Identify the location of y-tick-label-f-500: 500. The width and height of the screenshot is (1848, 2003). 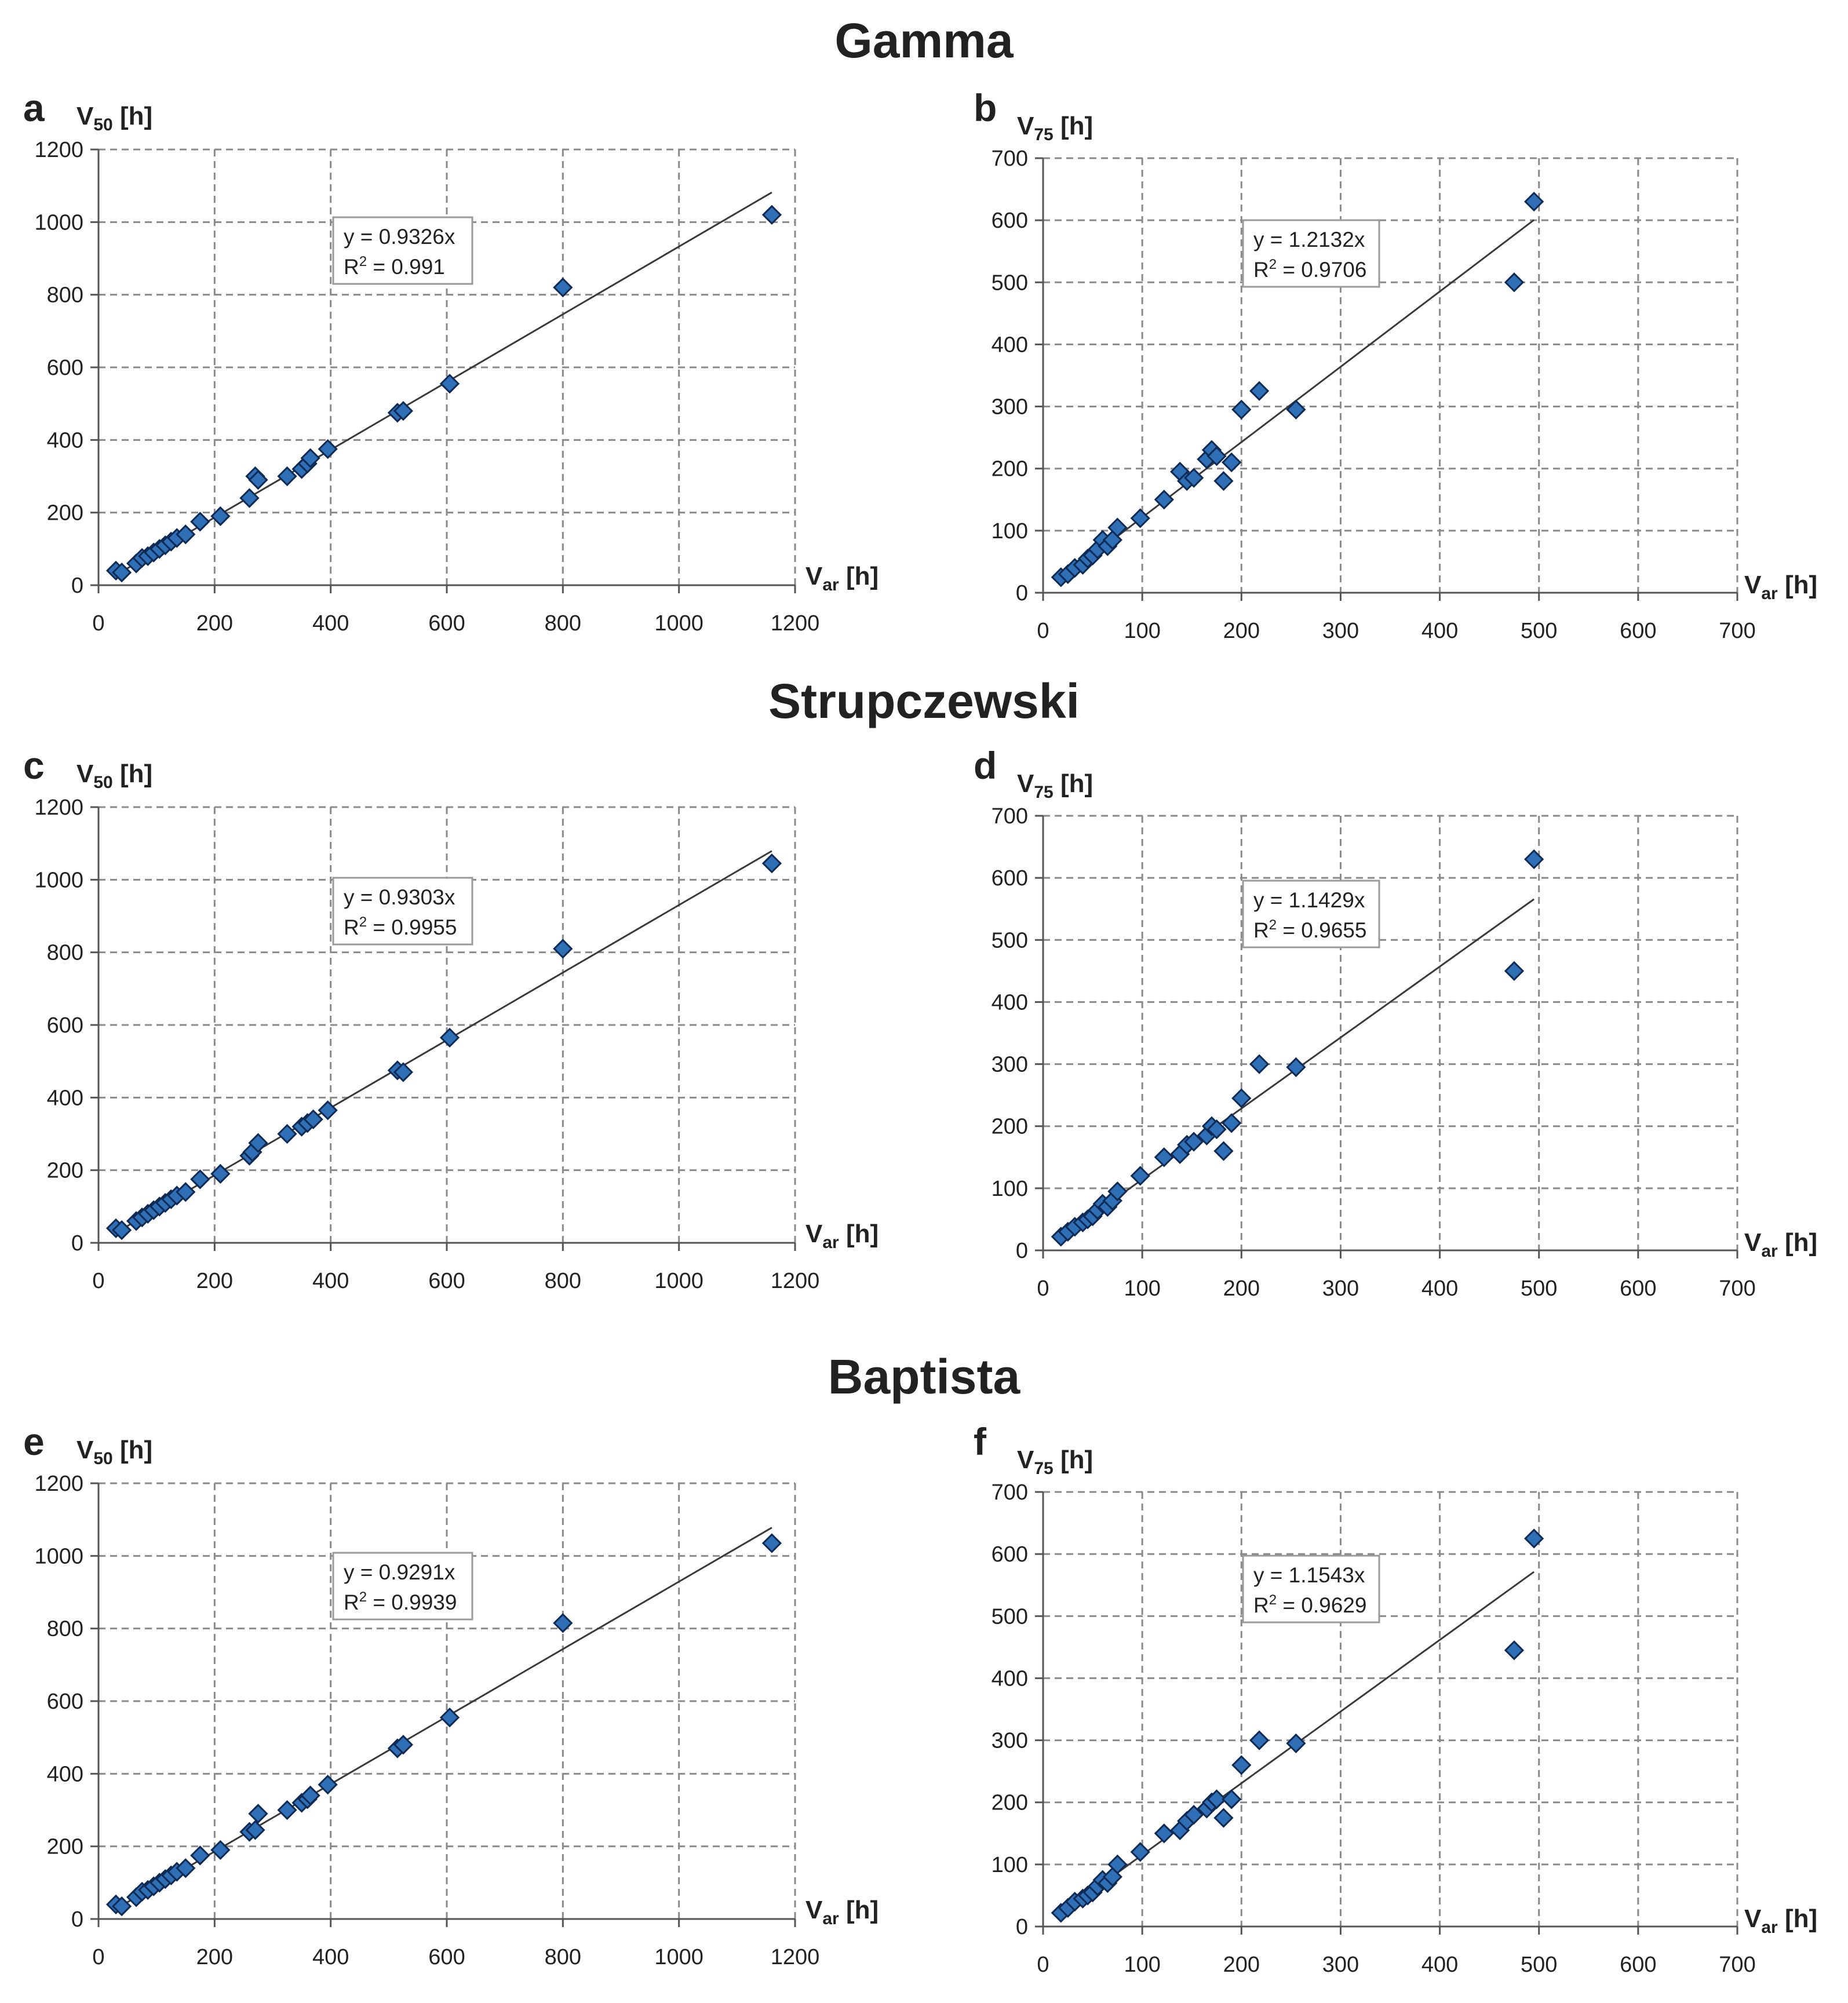
(1010, 1616).